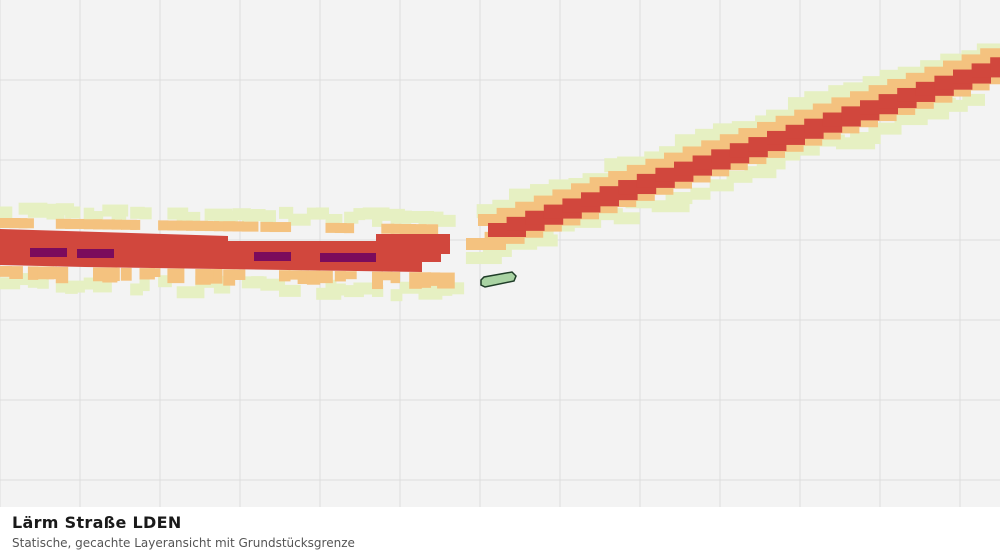  I want to click on parcel-boundary, so click(498, 279).